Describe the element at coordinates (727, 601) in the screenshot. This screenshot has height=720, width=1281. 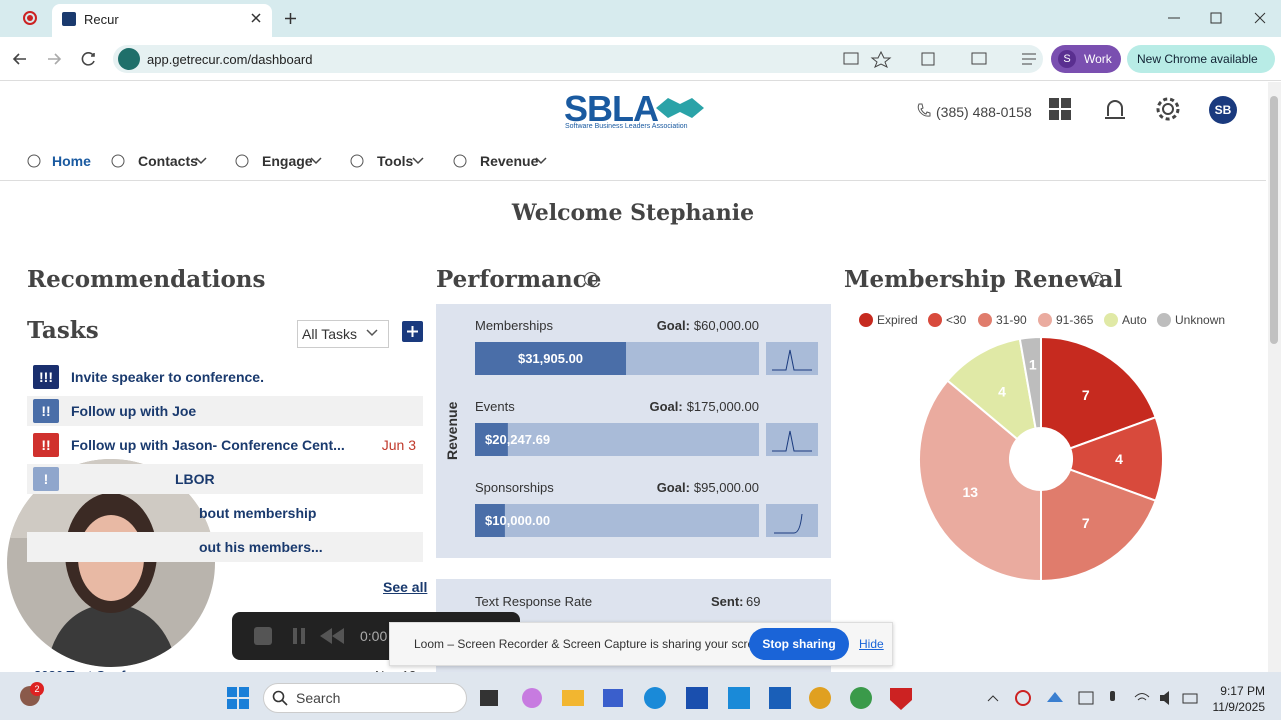
I see `sent-prefix: Sent:` at that location.